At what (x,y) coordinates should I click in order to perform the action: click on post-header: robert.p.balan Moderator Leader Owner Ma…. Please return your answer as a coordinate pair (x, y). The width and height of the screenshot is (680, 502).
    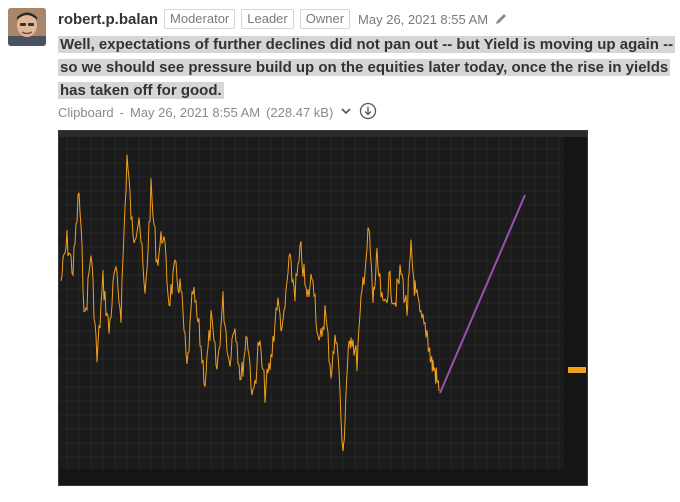
    Looking at the image, I should click on (283, 19).